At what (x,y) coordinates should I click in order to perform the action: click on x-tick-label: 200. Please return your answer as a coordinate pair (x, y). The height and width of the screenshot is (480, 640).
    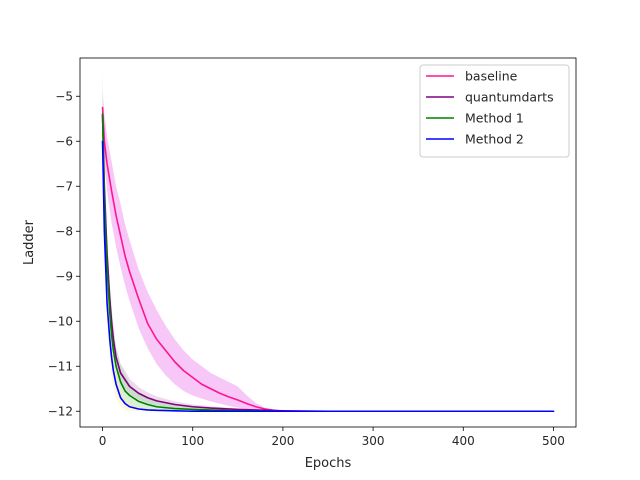
    Looking at the image, I should click on (282, 441).